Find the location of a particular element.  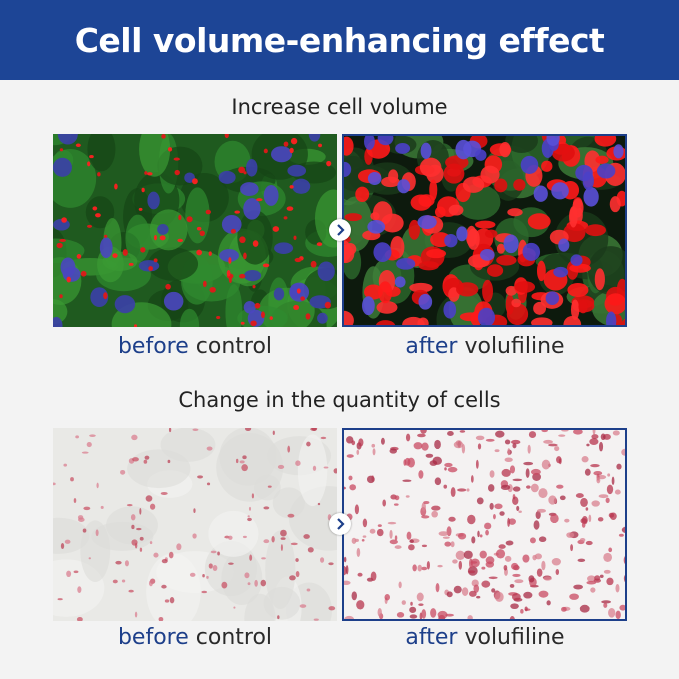

caption-text: control is located at coordinates (234, 346).